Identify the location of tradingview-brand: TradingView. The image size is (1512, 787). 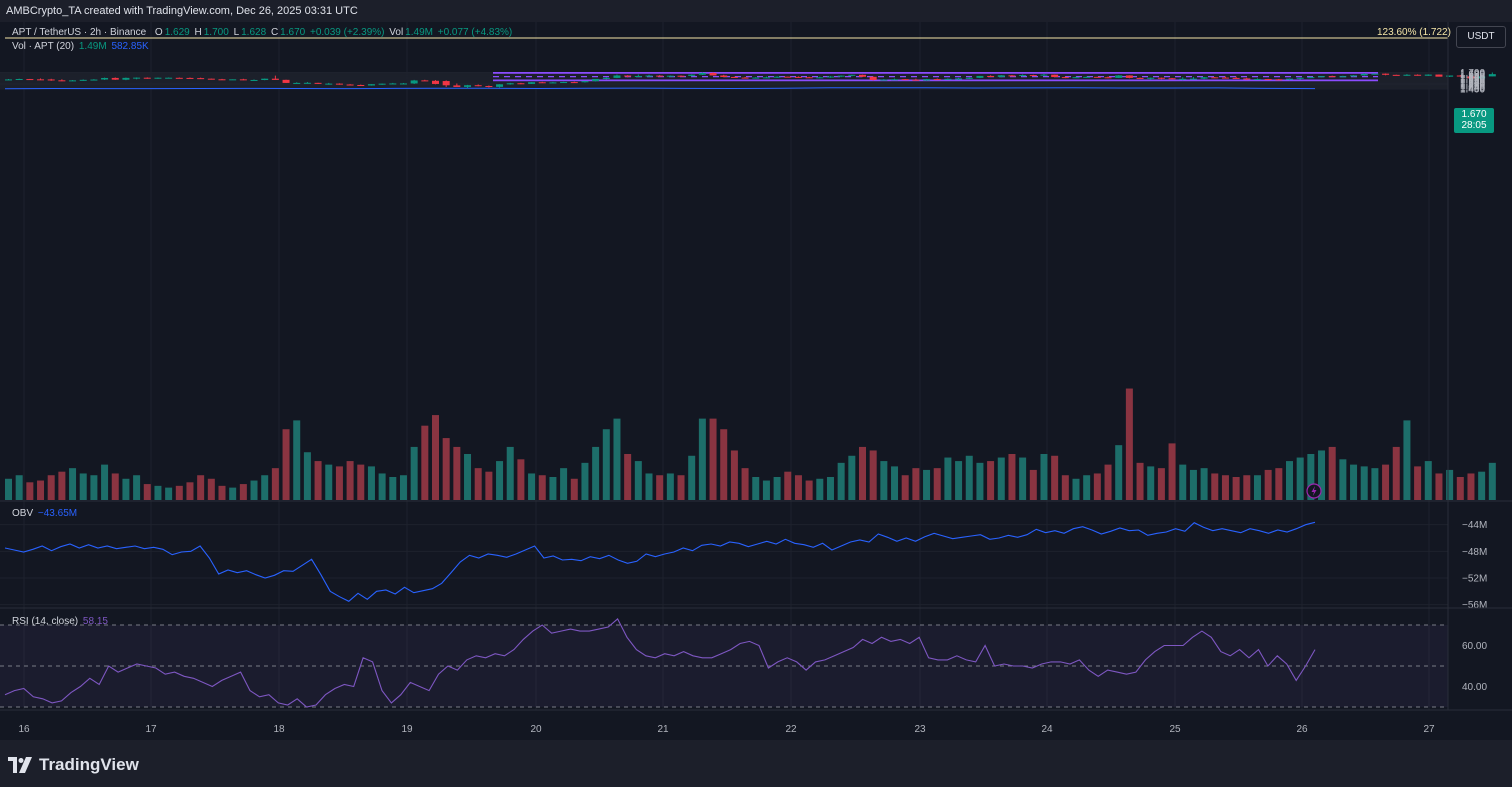
(73, 765).